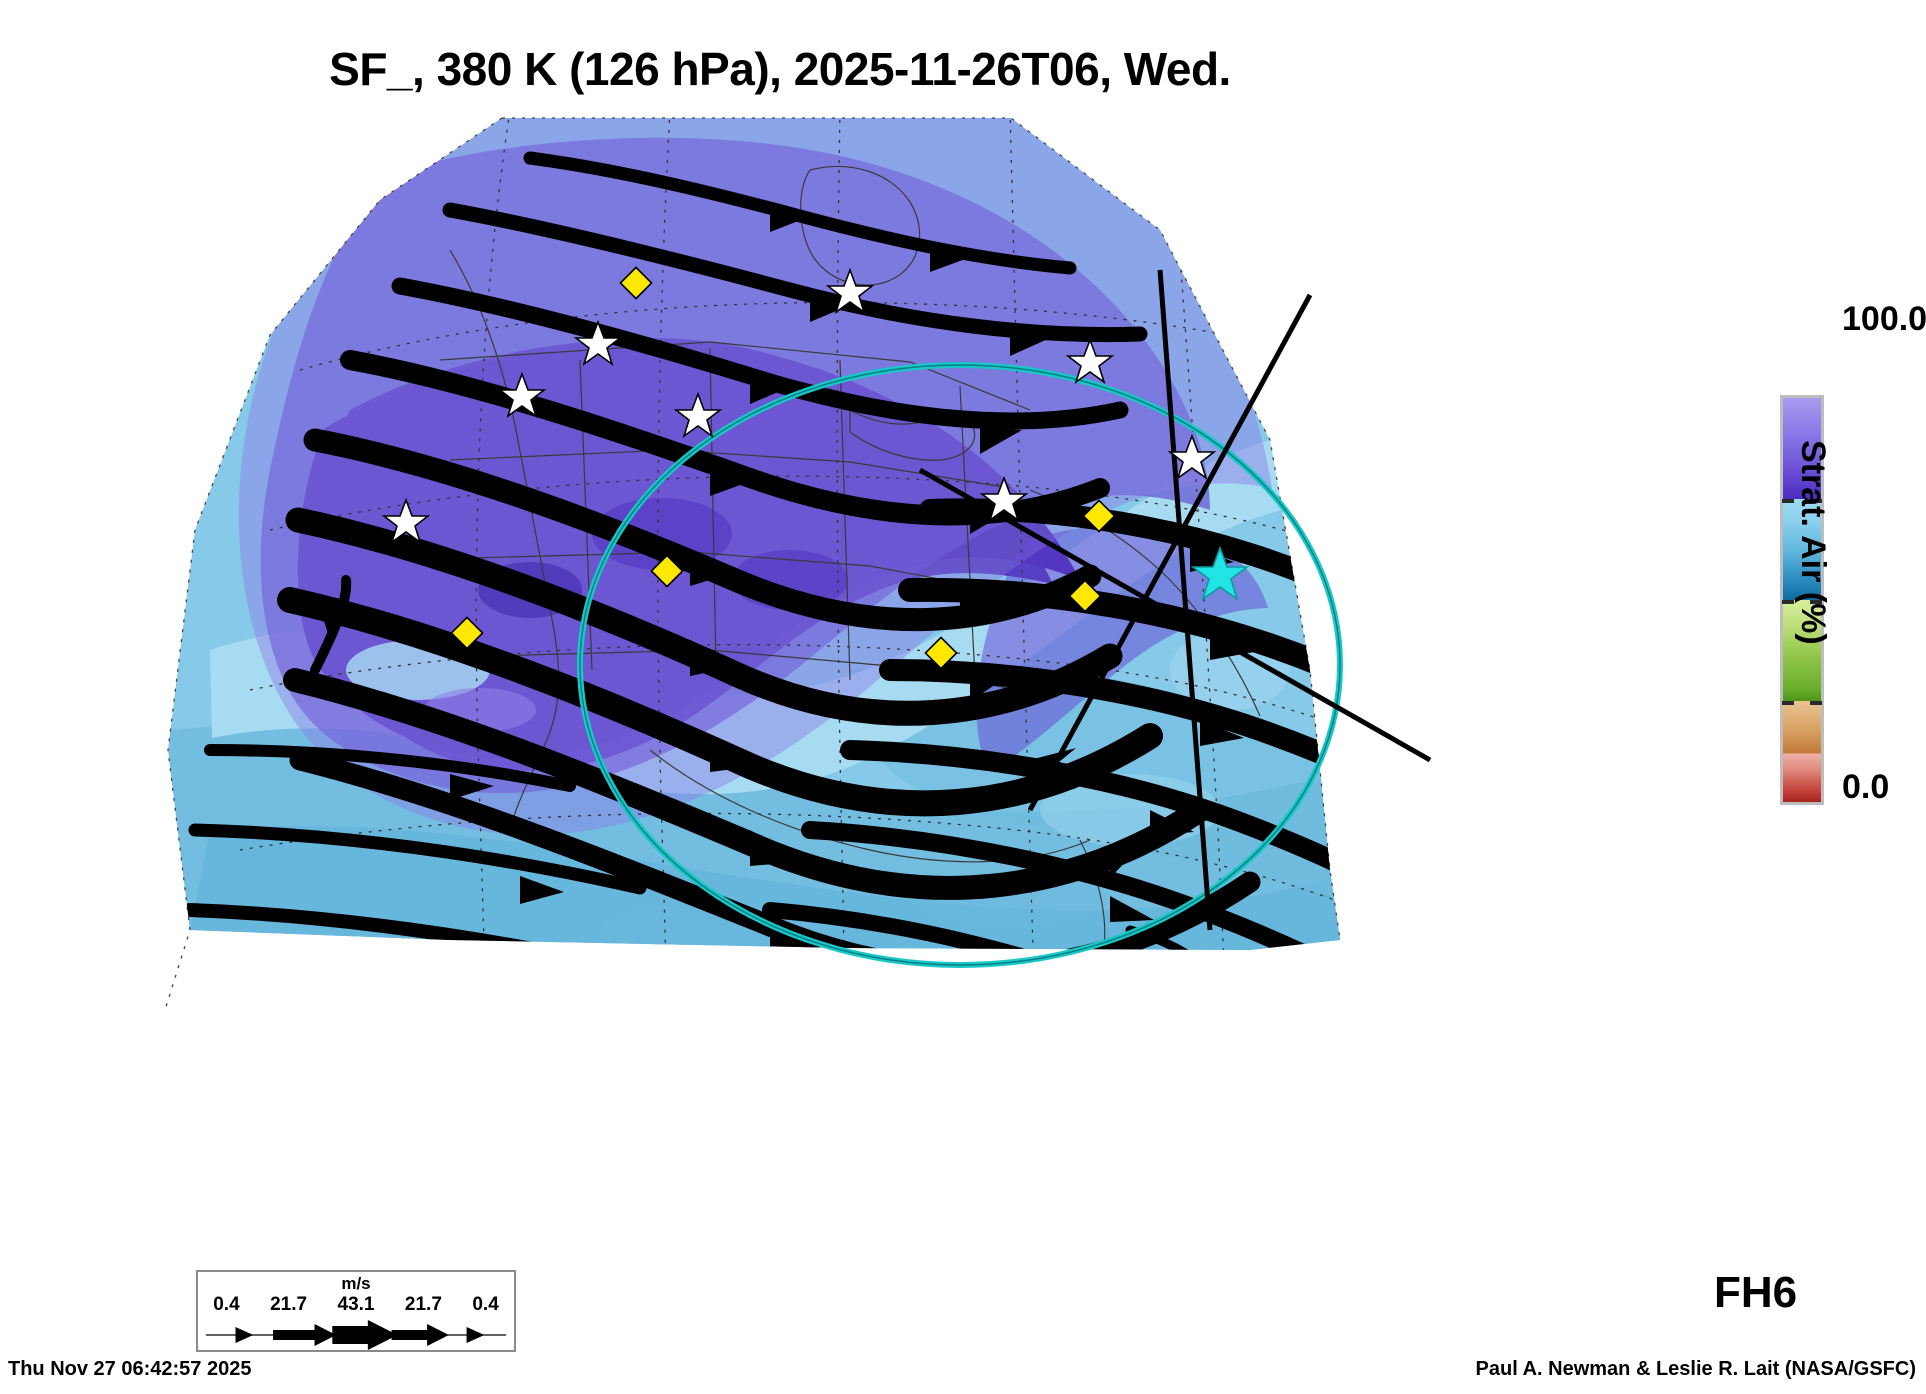  Describe the element at coordinates (783, 468) in the screenshot. I see `waypoint-markers` at that location.